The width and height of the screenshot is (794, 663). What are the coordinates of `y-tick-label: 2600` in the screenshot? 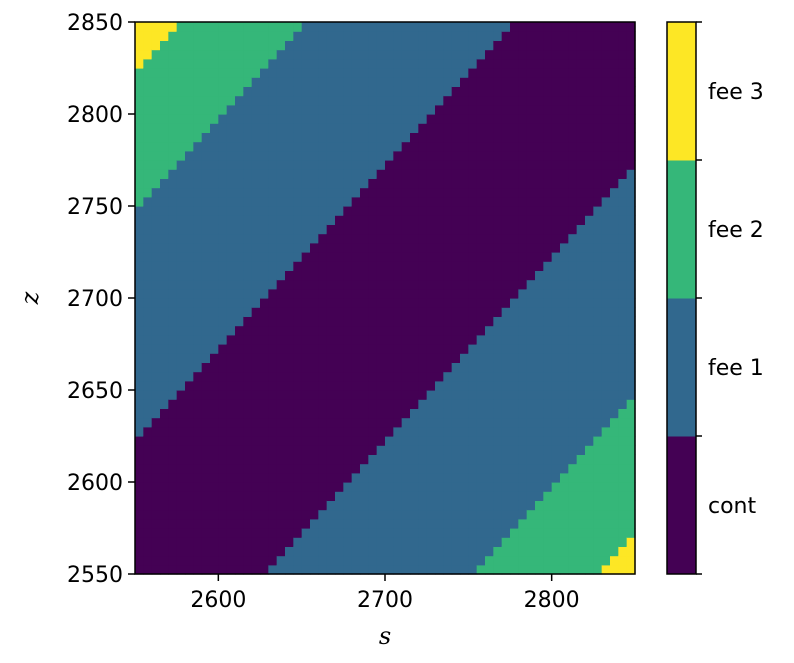 It's located at (95, 483).